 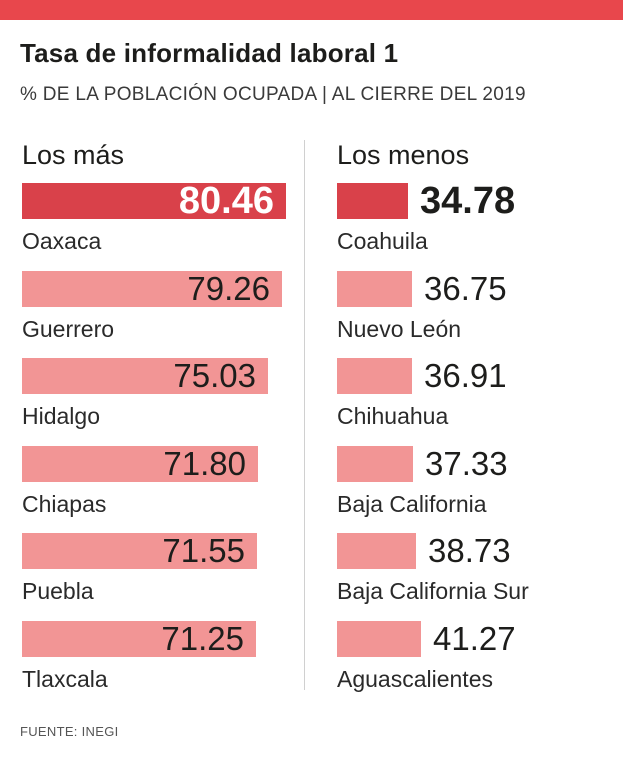 I want to click on left-column-title: Los más, so click(x=73, y=155).